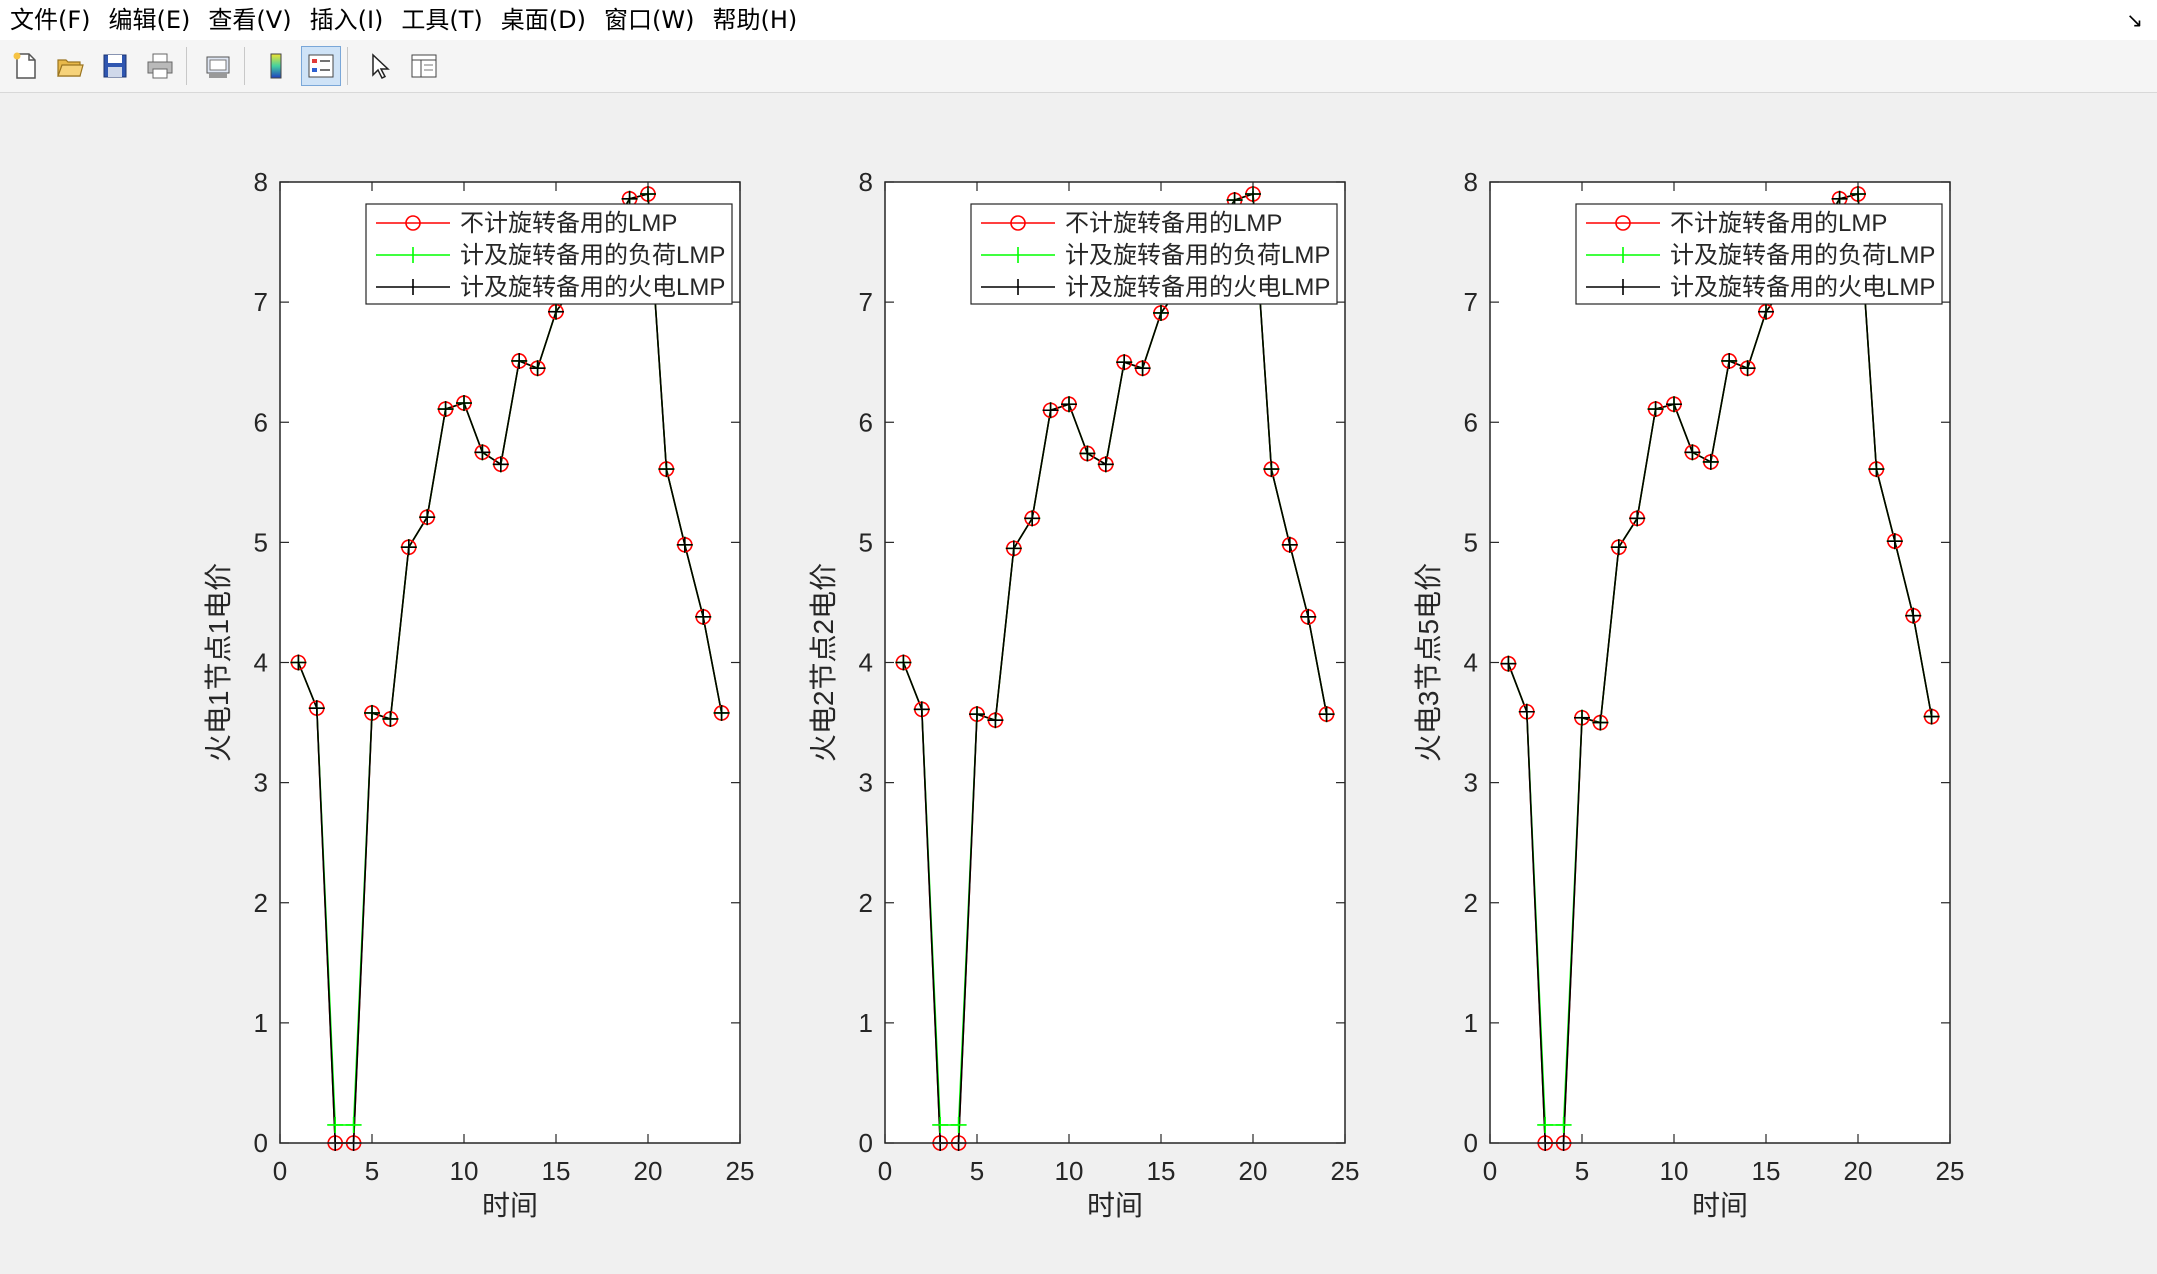  I want to click on new-figure-icon, so click(24, 65).